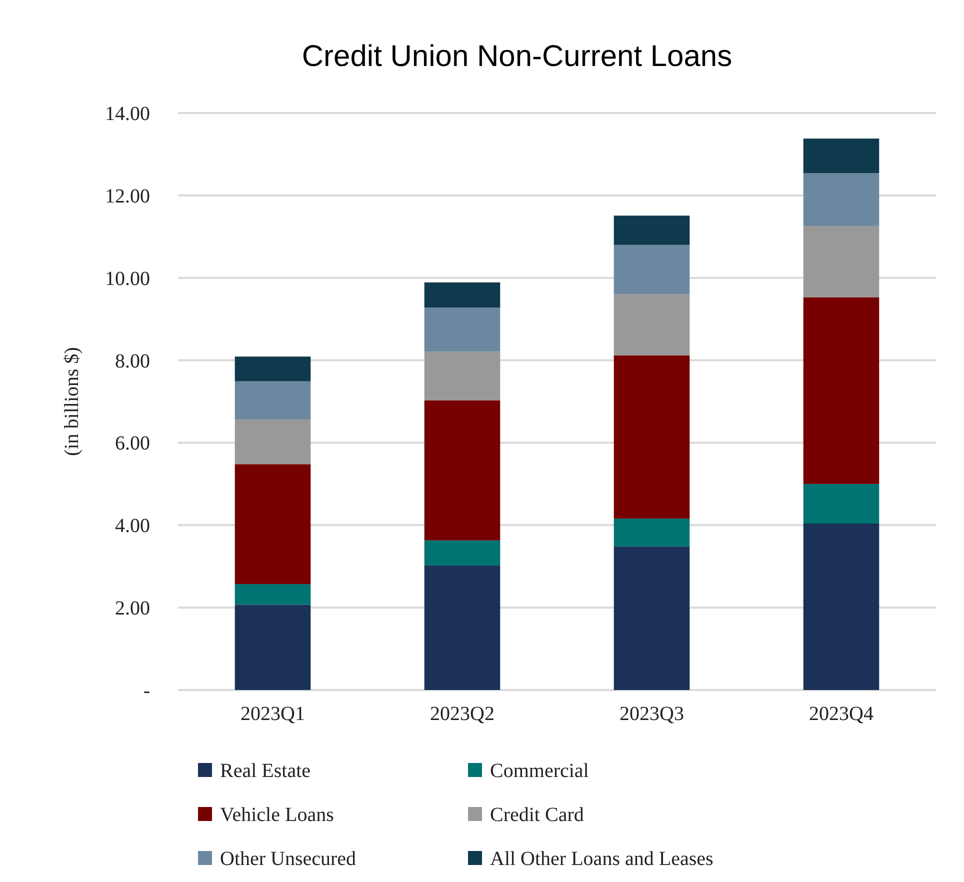  What do you see at coordinates (265, 771) in the screenshot?
I see `legend-label: Real Estate` at bounding box center [265, 771].